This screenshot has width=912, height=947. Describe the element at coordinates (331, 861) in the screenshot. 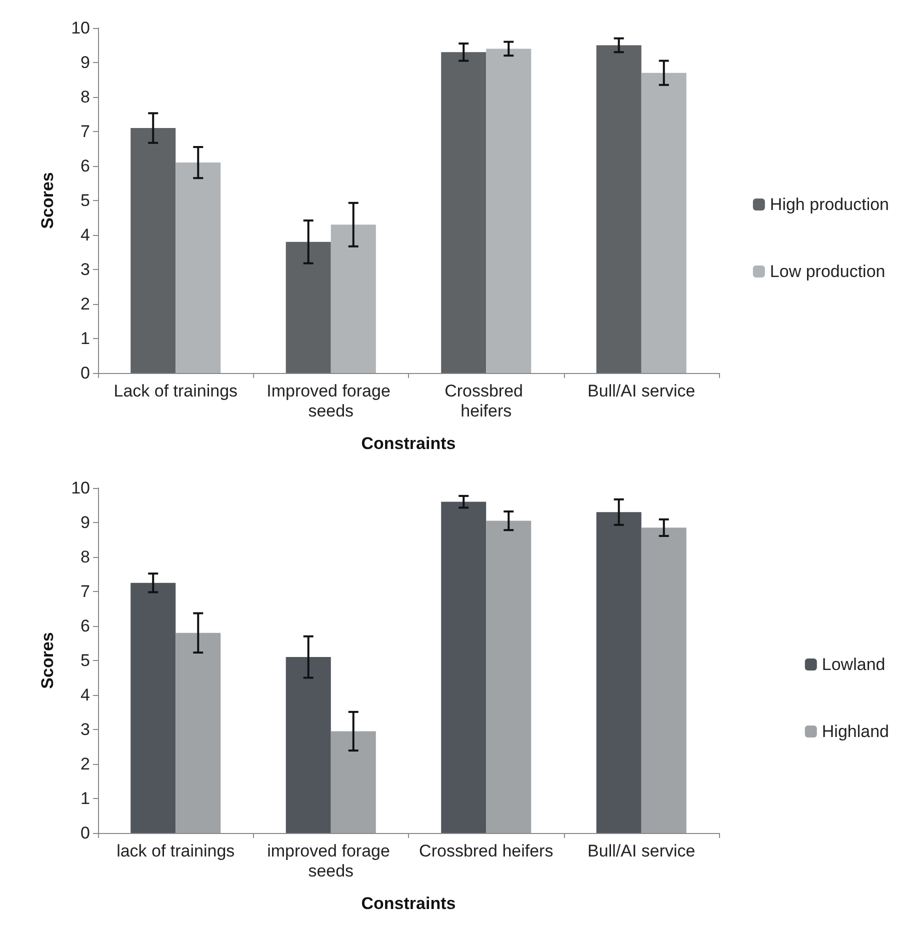

I see `x-tick-label: improved forage seeds` at that location.